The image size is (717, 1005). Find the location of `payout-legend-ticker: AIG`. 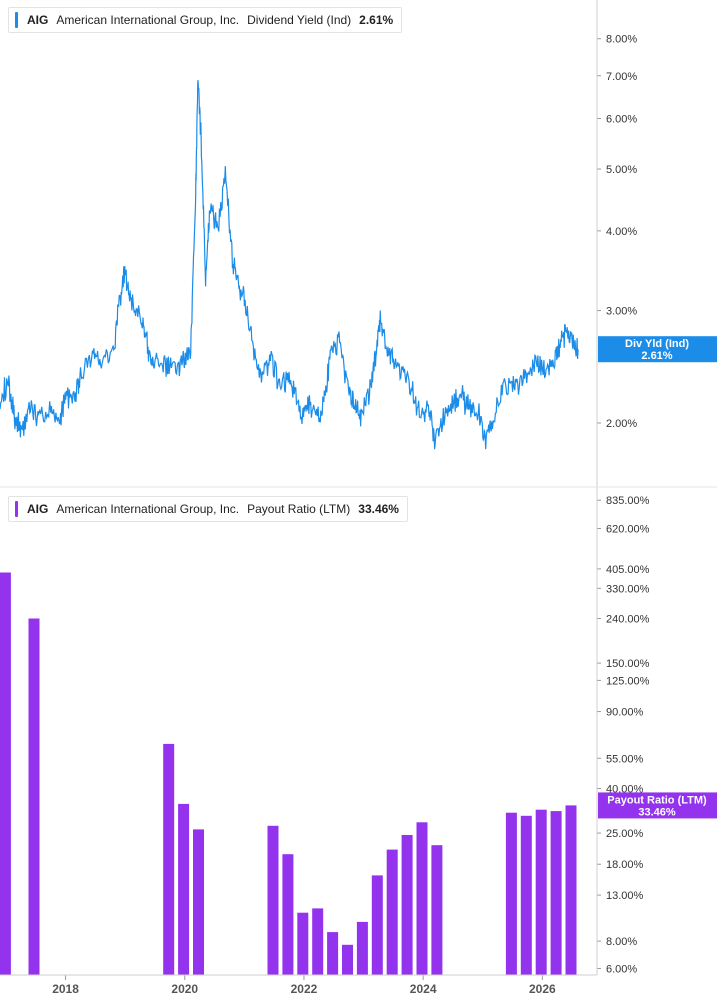

payout-legend-ticker: AIG is located at coordinates (38, 509).